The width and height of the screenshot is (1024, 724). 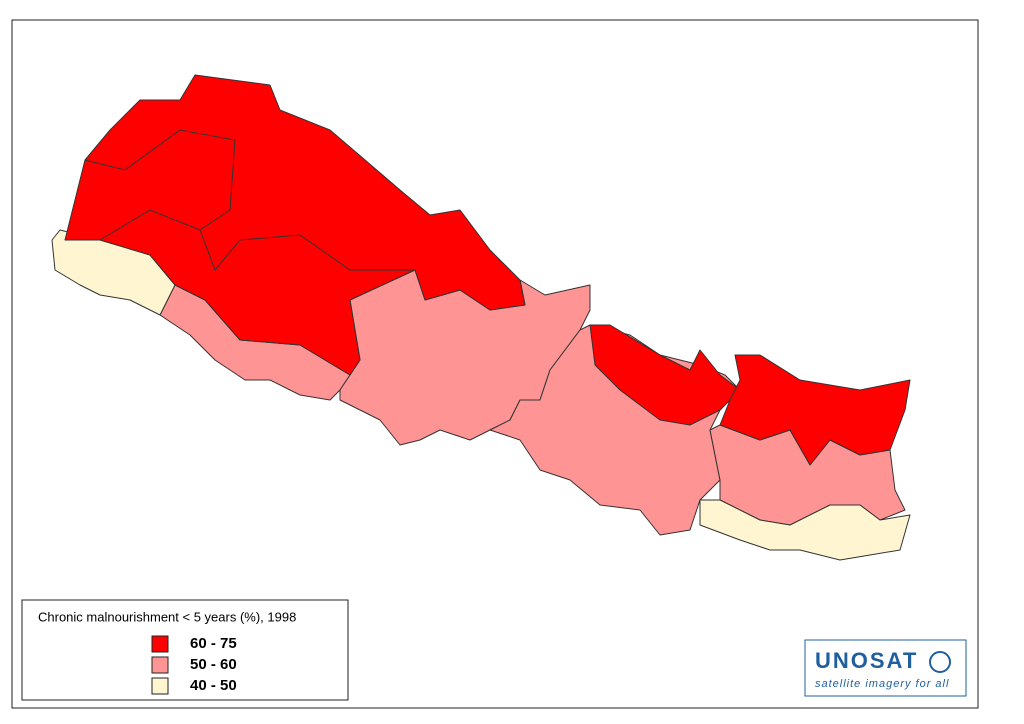 What do you see at coordinates (213, 664) in the screenshot?
I see `legend-label: 50 - 60` at bounding box center [213, 664].